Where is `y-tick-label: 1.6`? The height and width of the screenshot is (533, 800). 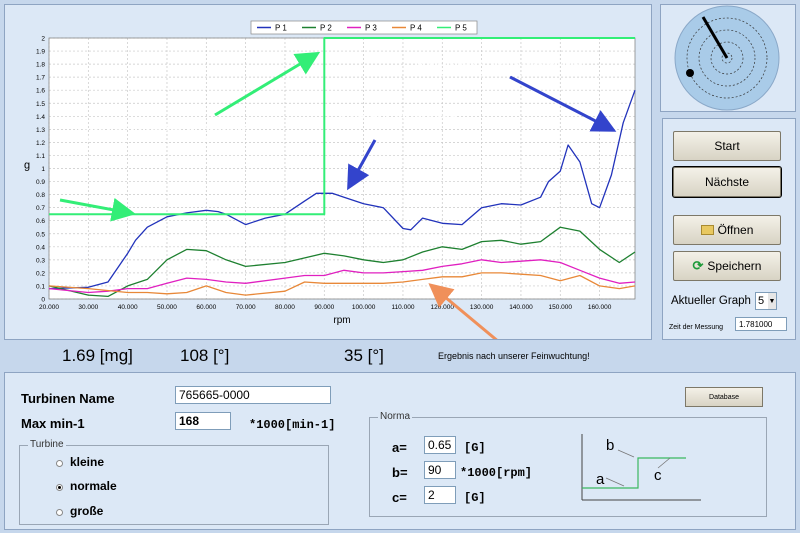 y-tick-label: 1.6 is located at coordinates (40, 91).